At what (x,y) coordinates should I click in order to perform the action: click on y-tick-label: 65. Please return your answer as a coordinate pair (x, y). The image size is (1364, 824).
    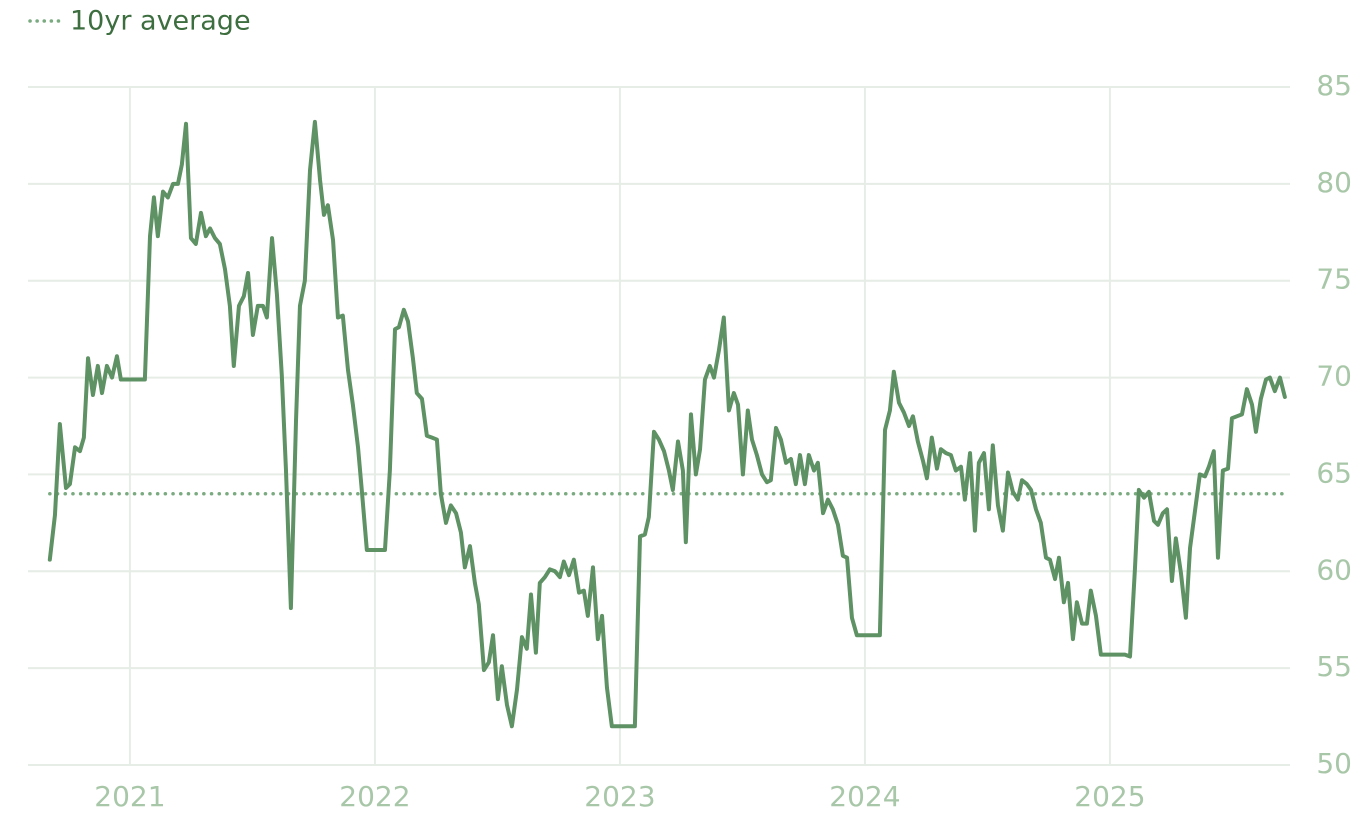
    Looking at the image, I should click on (1334, 472).